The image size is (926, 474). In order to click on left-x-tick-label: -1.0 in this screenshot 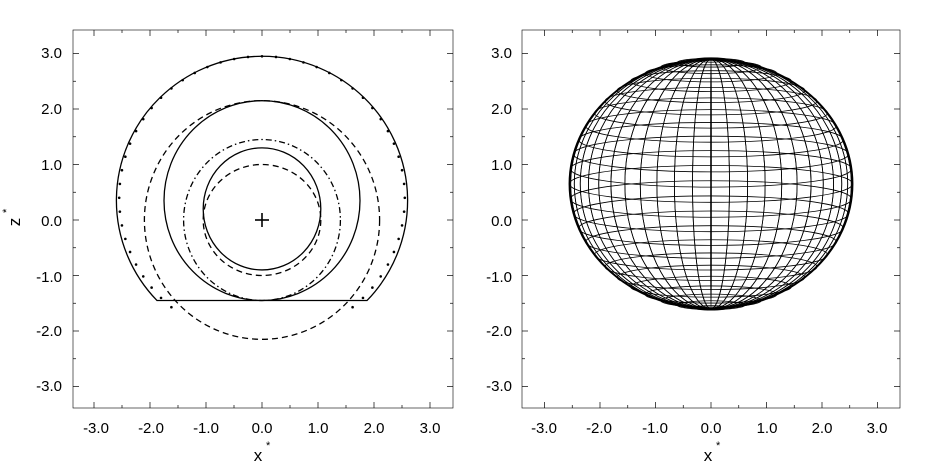, I will do `click(206, 428)`.